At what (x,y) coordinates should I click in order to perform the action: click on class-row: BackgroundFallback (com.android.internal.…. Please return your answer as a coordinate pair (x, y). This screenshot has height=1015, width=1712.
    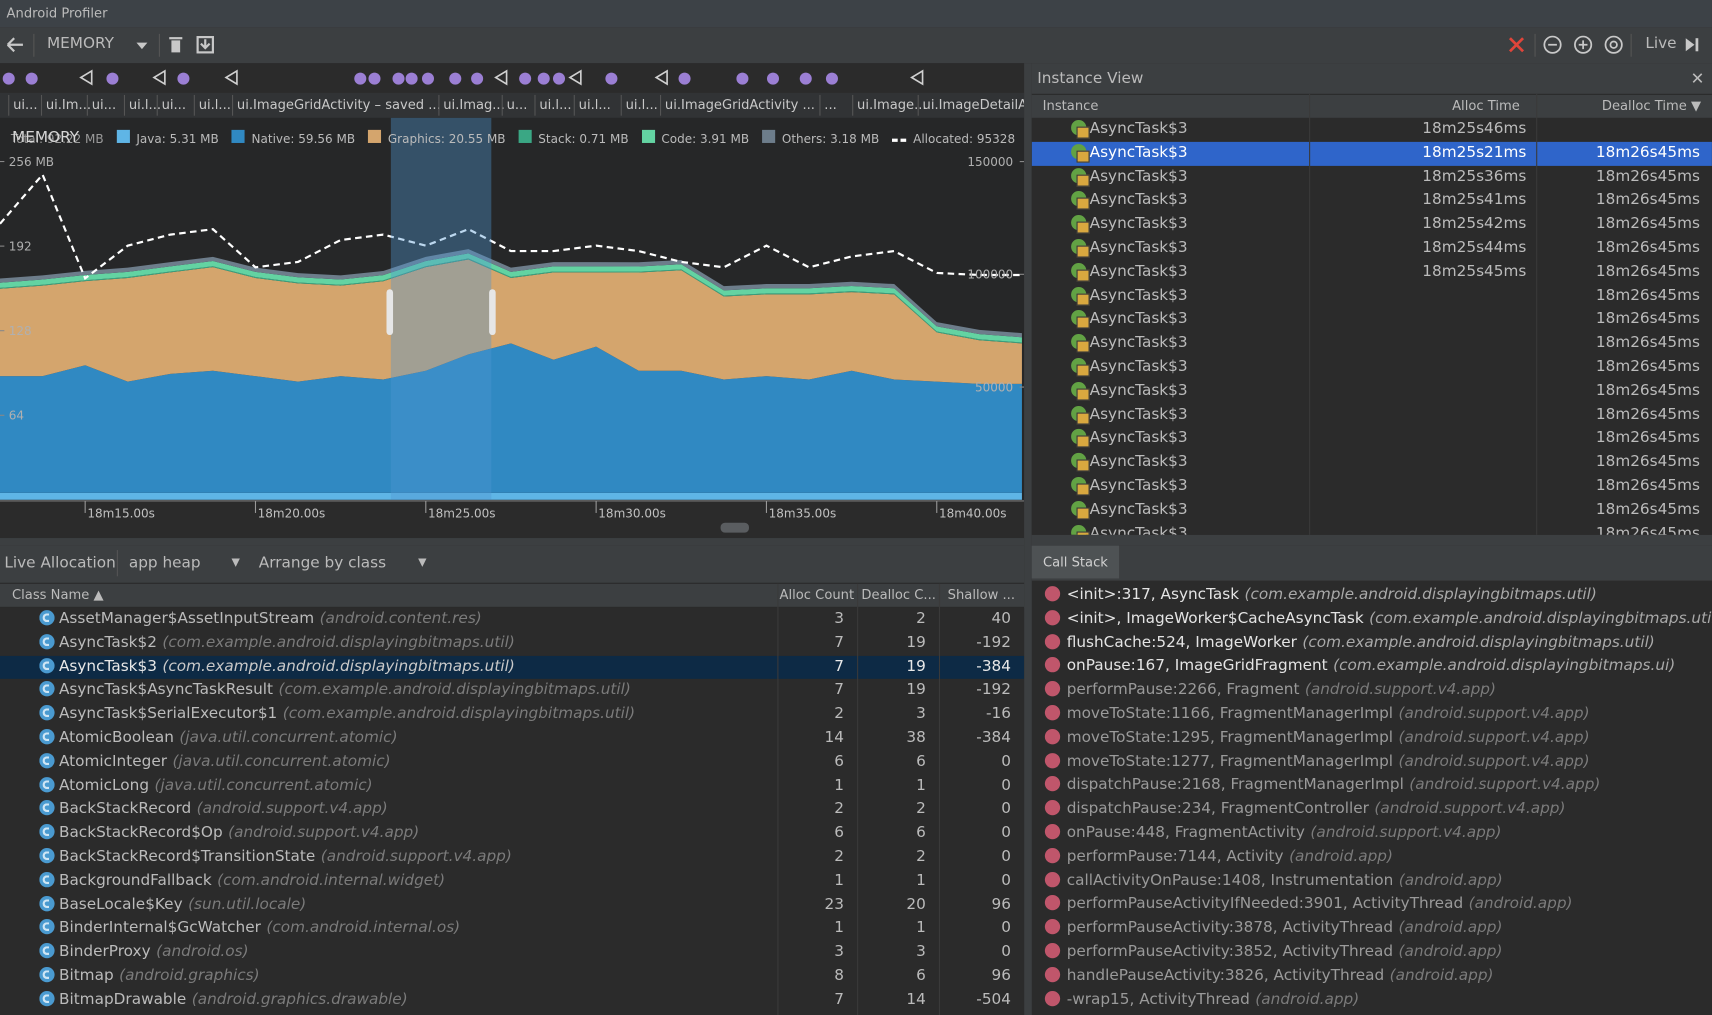
    Looking at the image, I should click on (512, 882).